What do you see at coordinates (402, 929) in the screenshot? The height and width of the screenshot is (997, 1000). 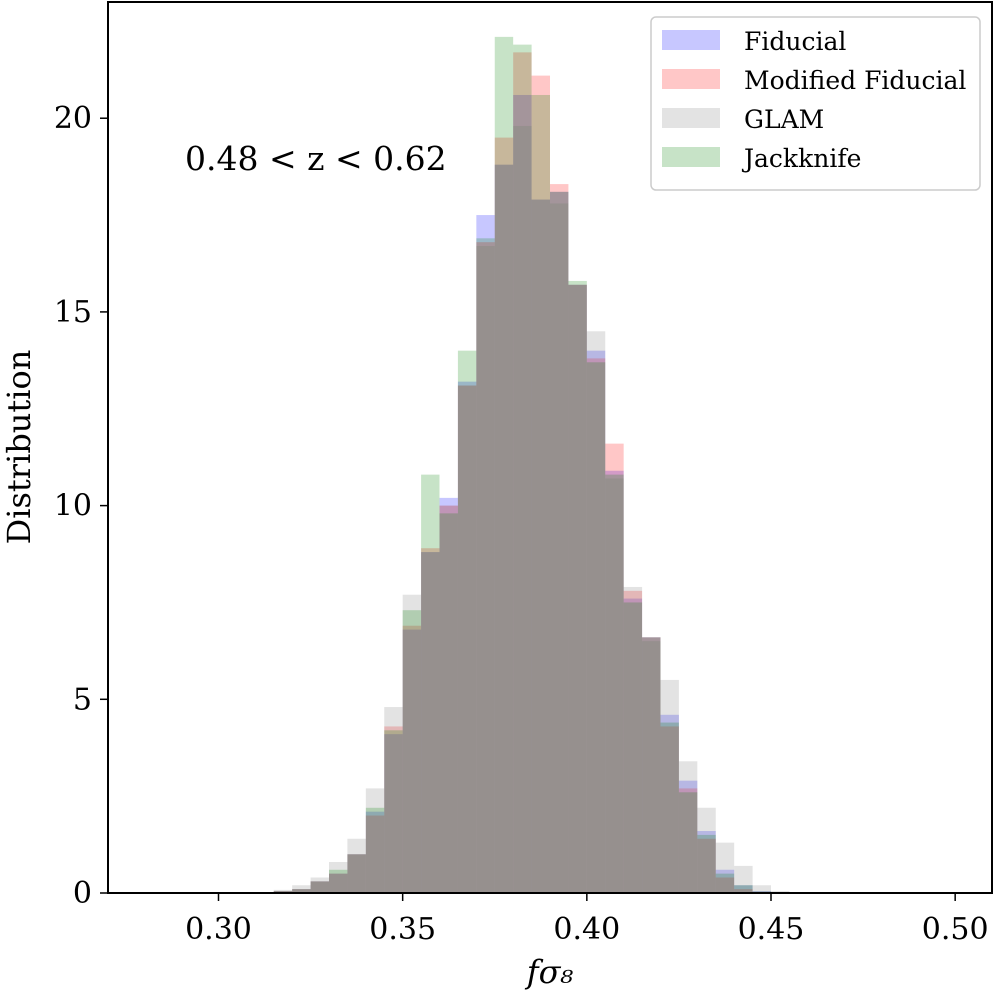 I see `x-tick-label: 0.35` at bounding box center [402, 929].